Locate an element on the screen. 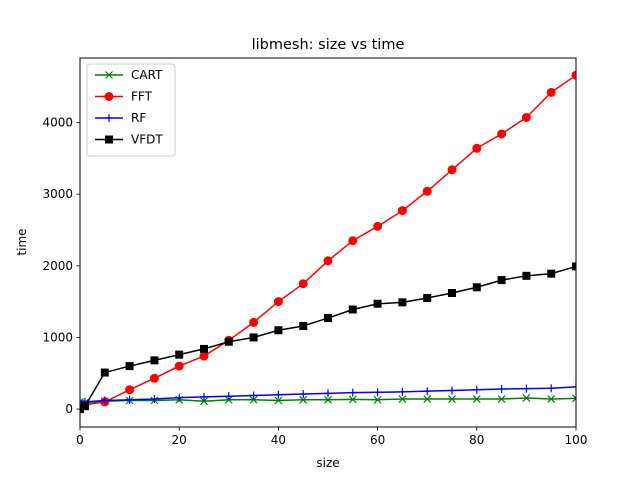 Image resolution: width=640 pixels, height=480 pixels. legend-item-rf: RF is located at coordinates (120, 118).